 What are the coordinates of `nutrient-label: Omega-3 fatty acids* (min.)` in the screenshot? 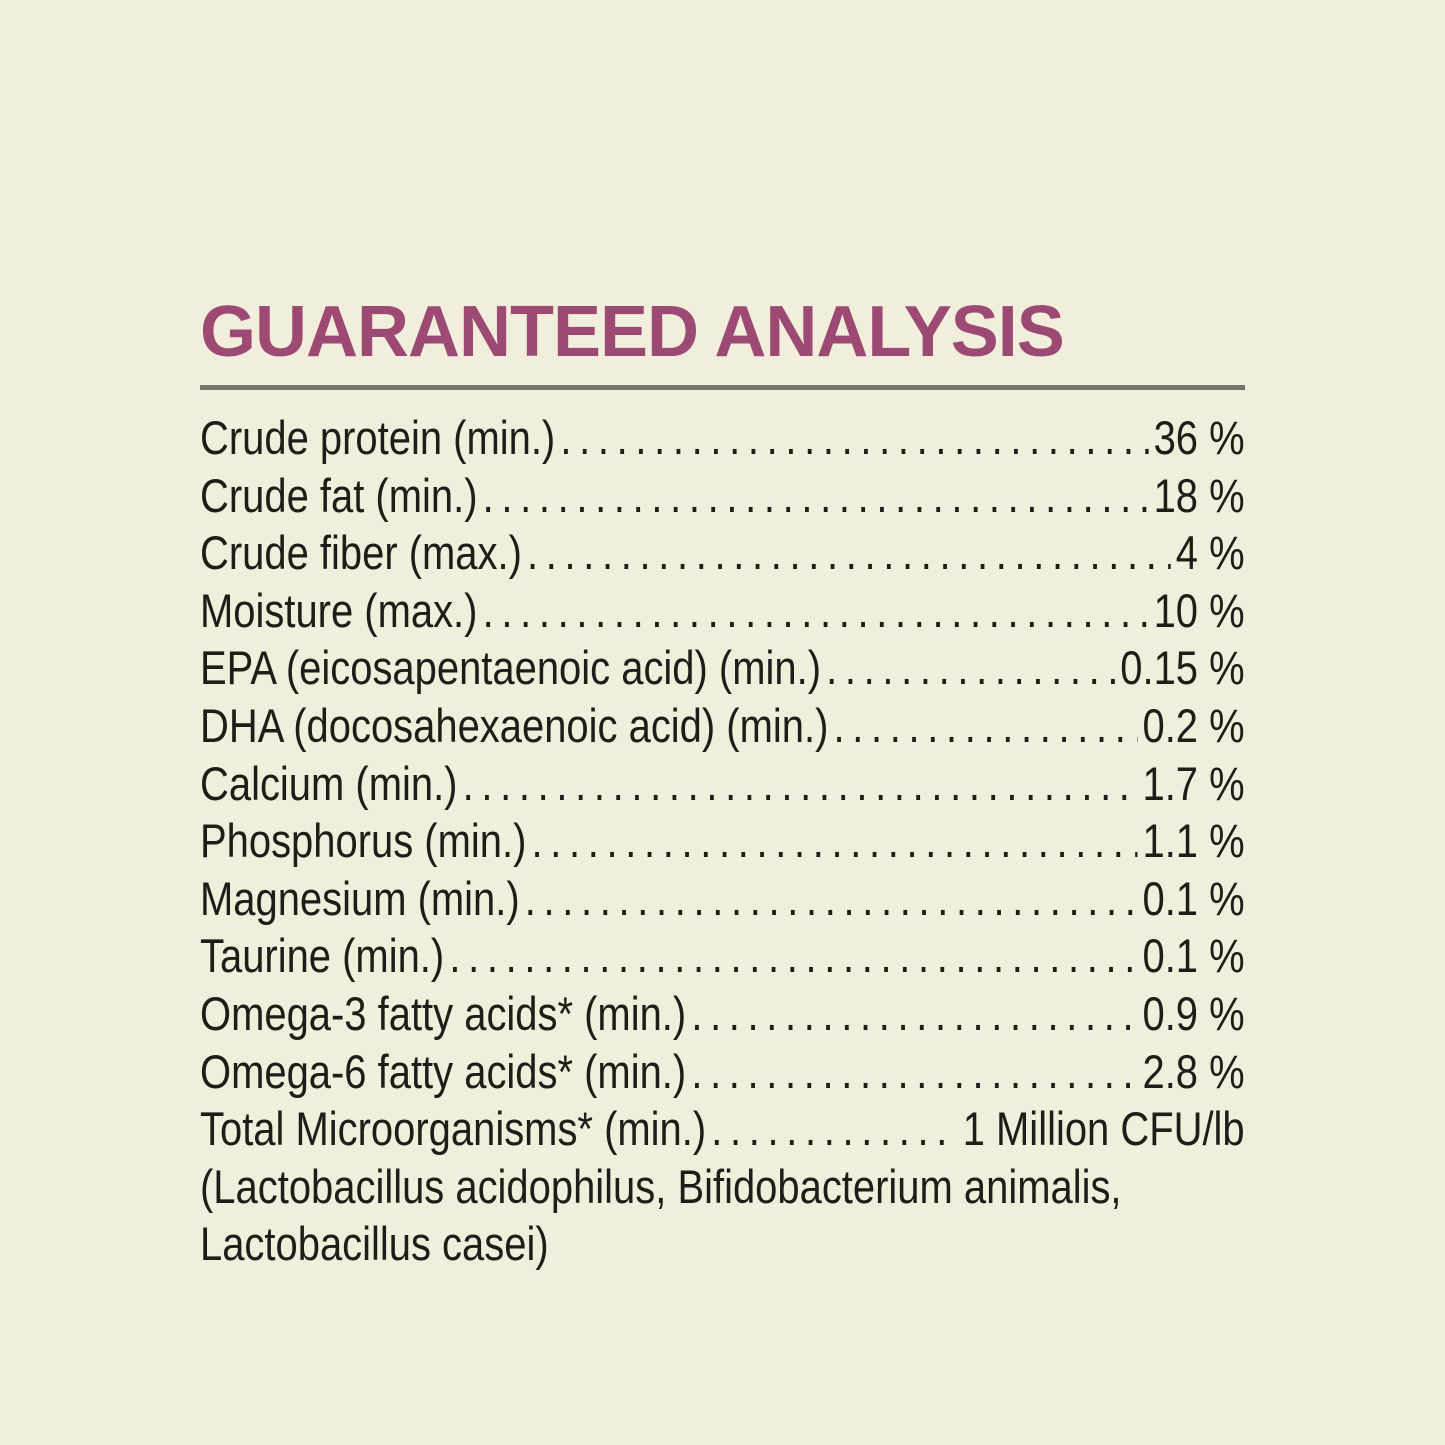 It's located at (443, 1013).